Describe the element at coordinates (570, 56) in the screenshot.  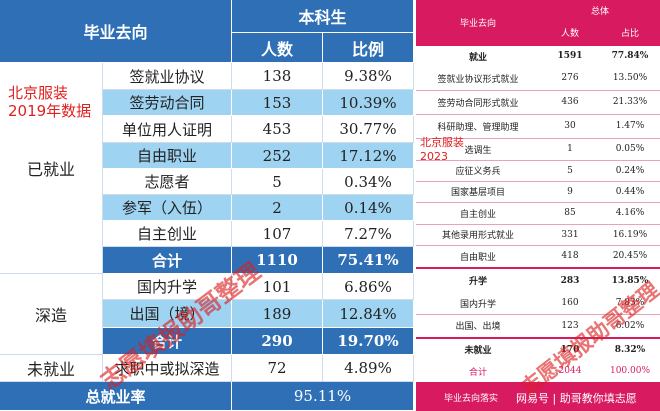
I see `right-row-count: 1591` at that location.